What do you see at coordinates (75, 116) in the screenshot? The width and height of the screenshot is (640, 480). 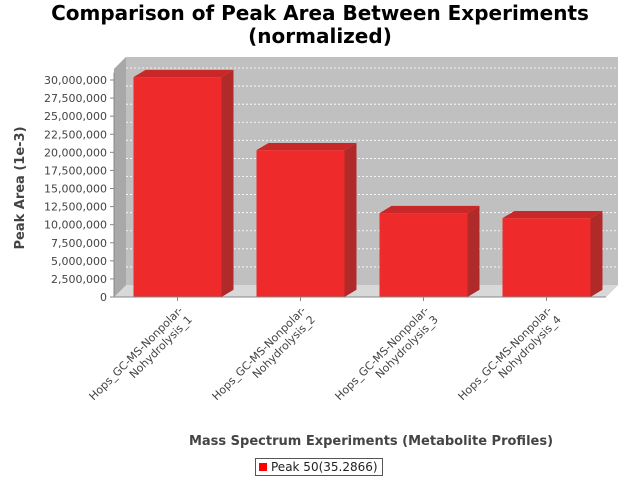 I see `y-tick-label: 25,000,000` at bounding box center [75, 116].